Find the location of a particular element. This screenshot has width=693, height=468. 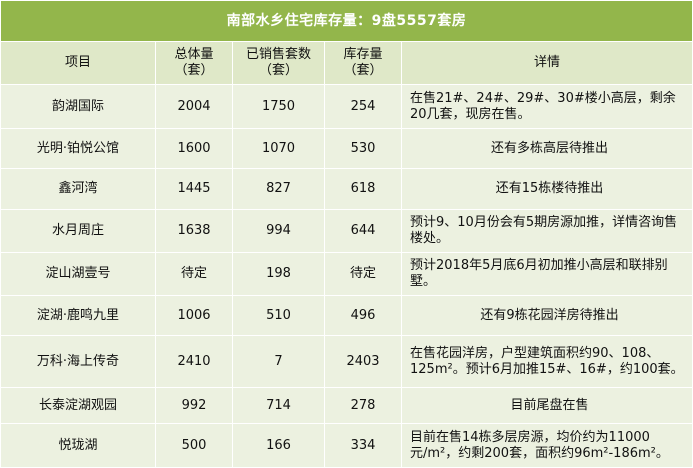

cell-detail: 在售21#、24#、29#、30#楼小高层，剩余20几套，现房在售。 is located at coordinates (547, 106).